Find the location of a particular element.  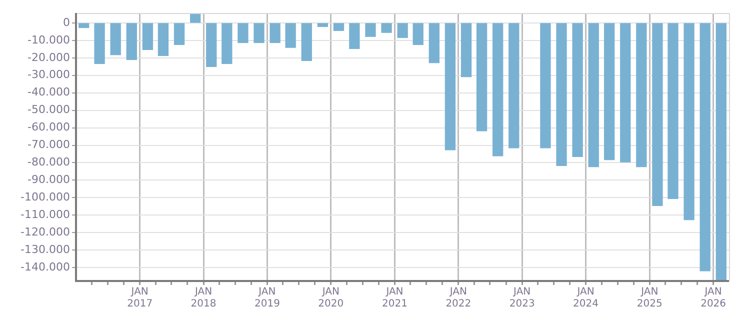

x-tick-label: JAN 2022 is located at coordinates (459, 298).